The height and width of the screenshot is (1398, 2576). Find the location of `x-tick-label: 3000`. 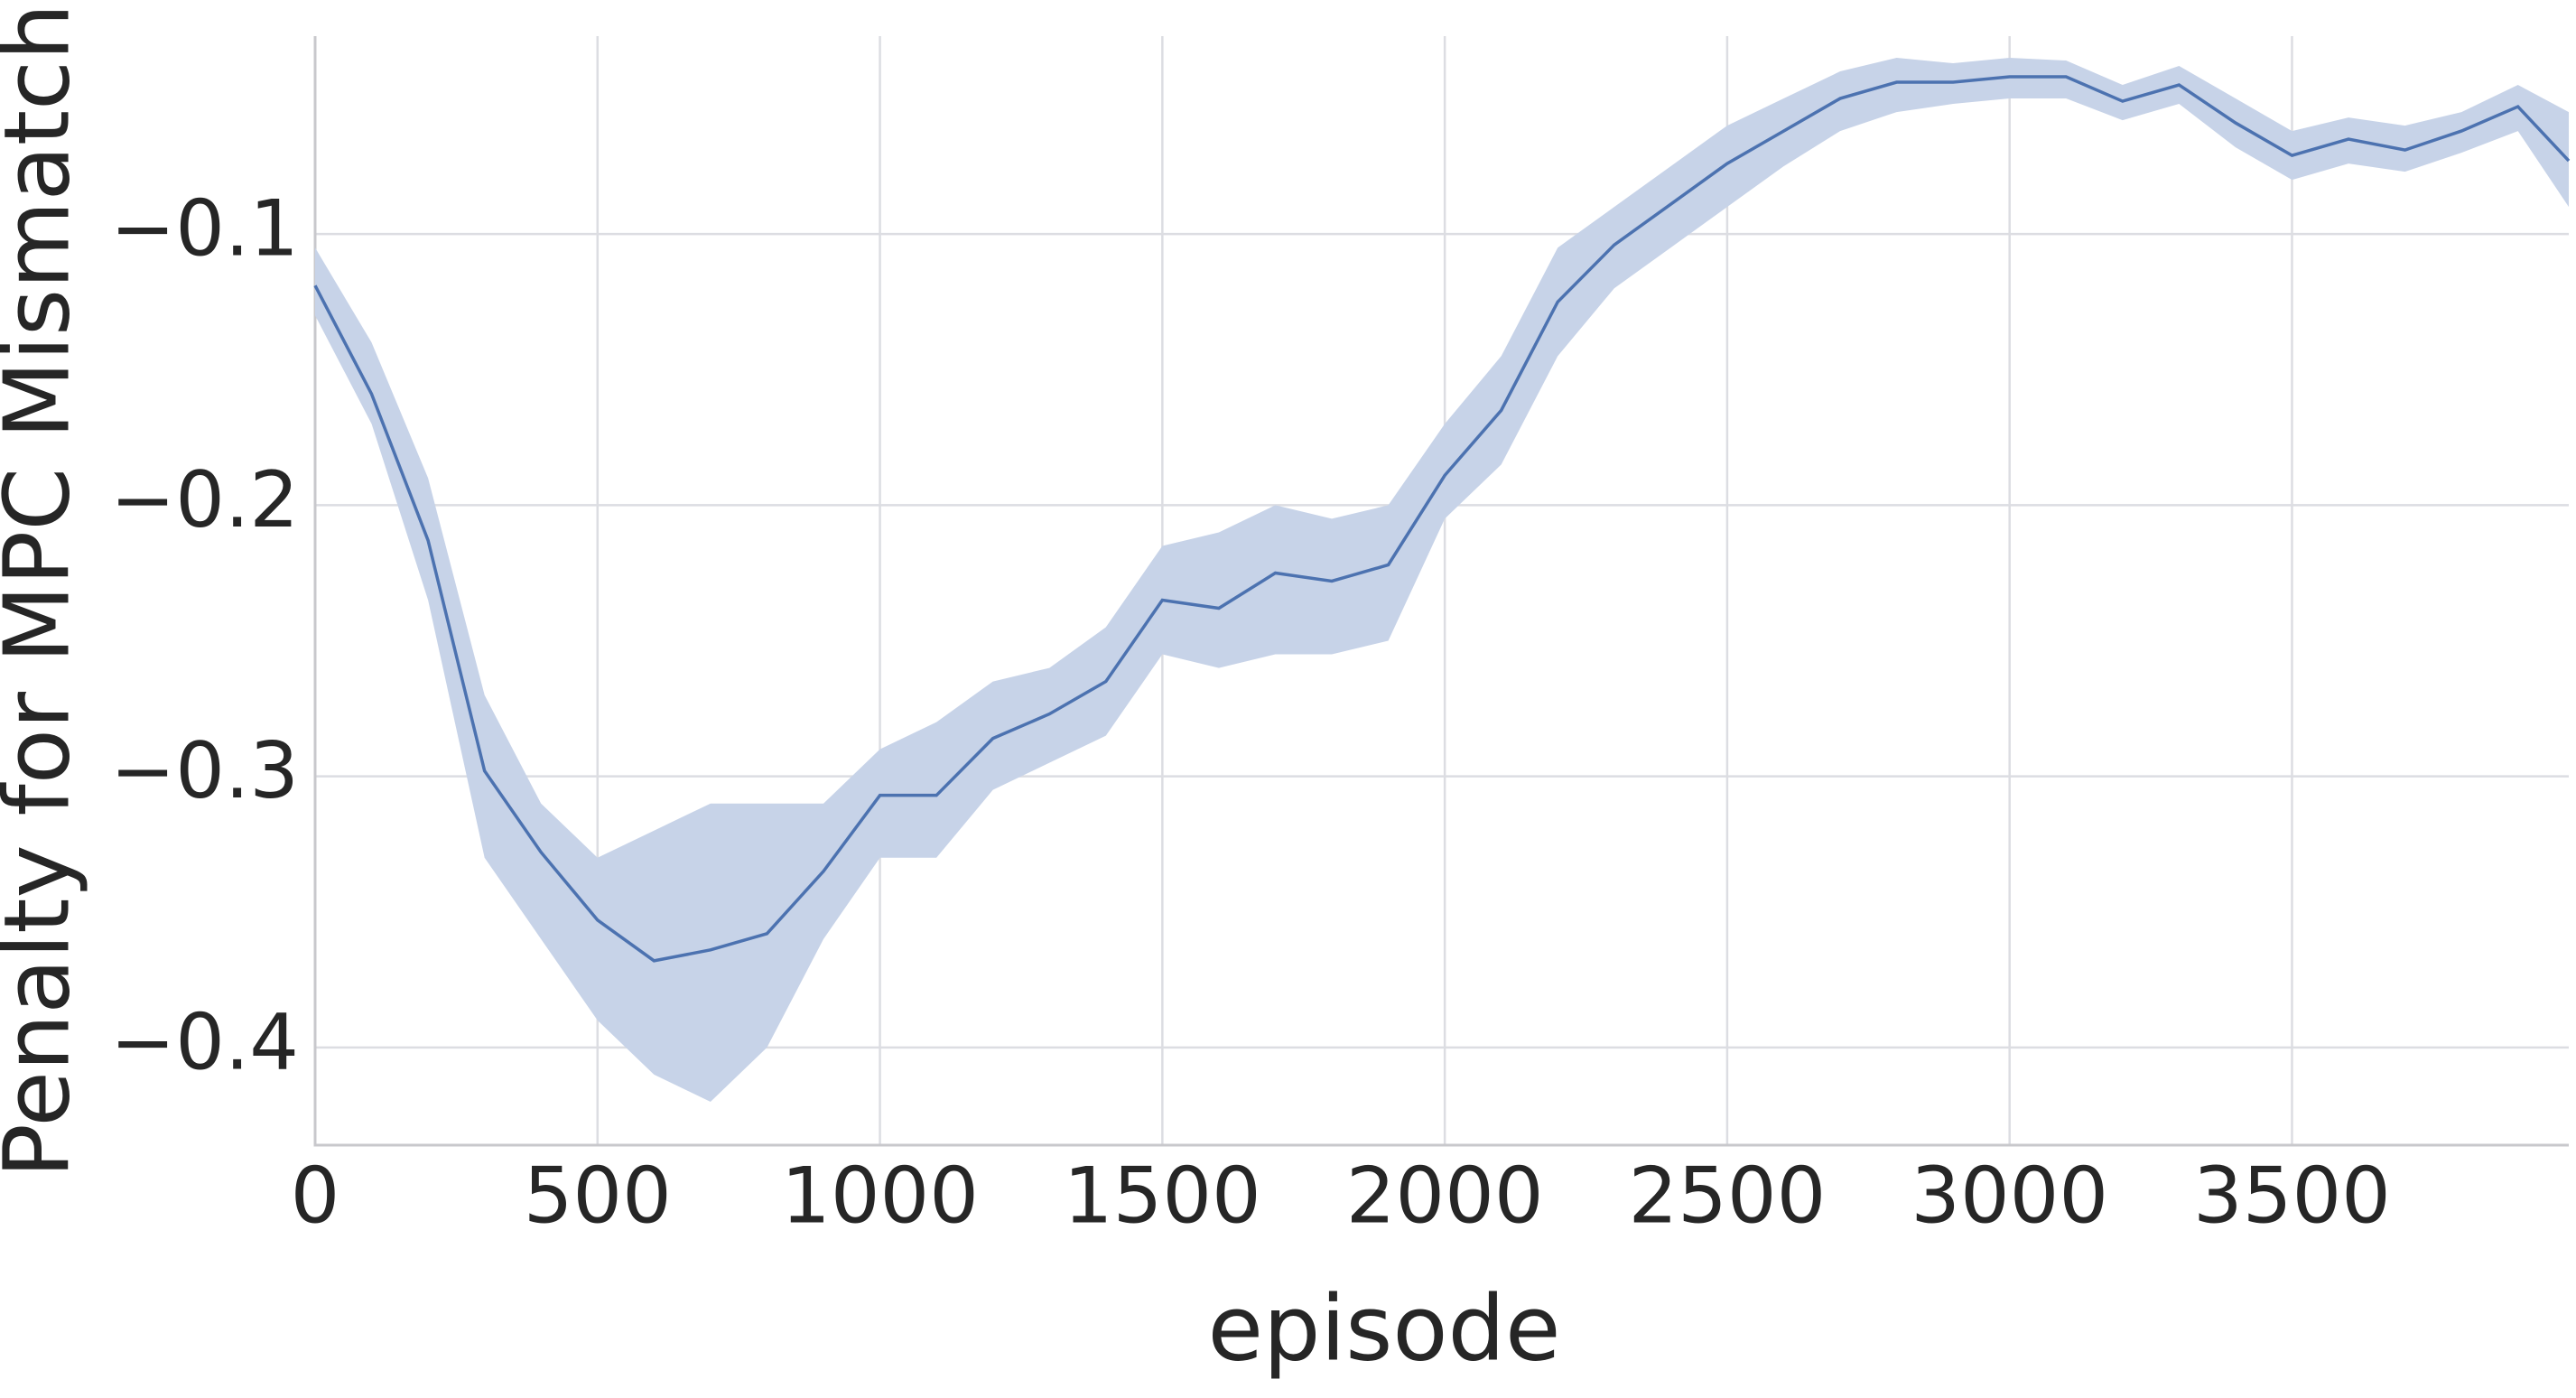

x-tick-label: 3000 is located at coordinates (2009, 1196).